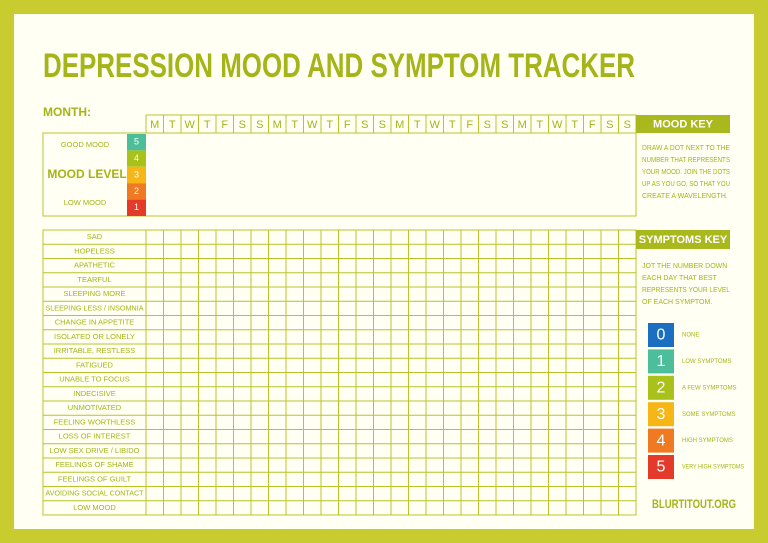 This screenshot has height=543, width=768. I want to click on mood-level-number: 2, so click(136, 191).